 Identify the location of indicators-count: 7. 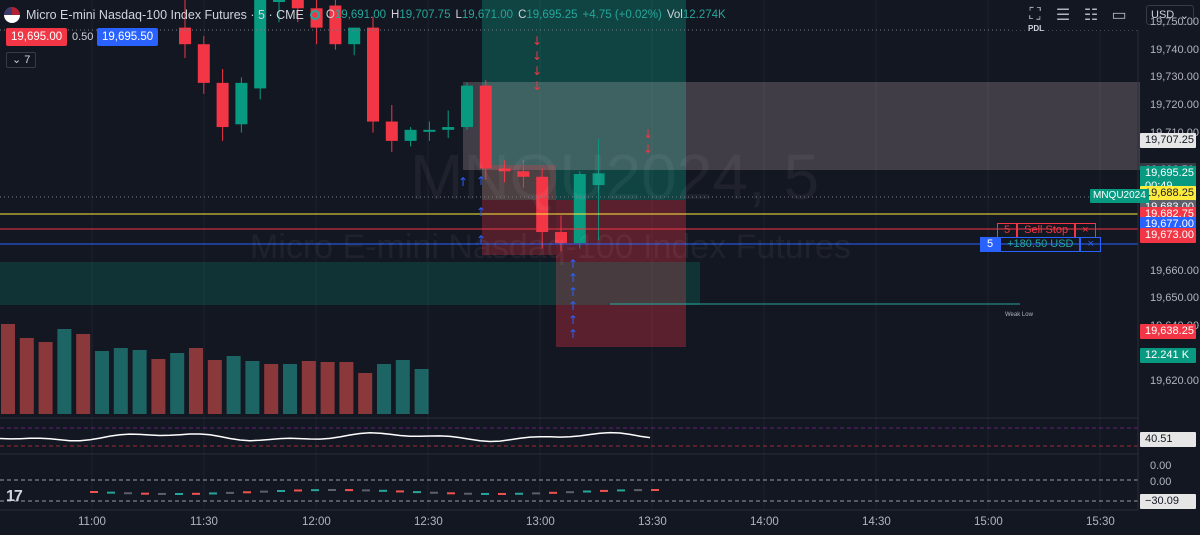
(27, 60).